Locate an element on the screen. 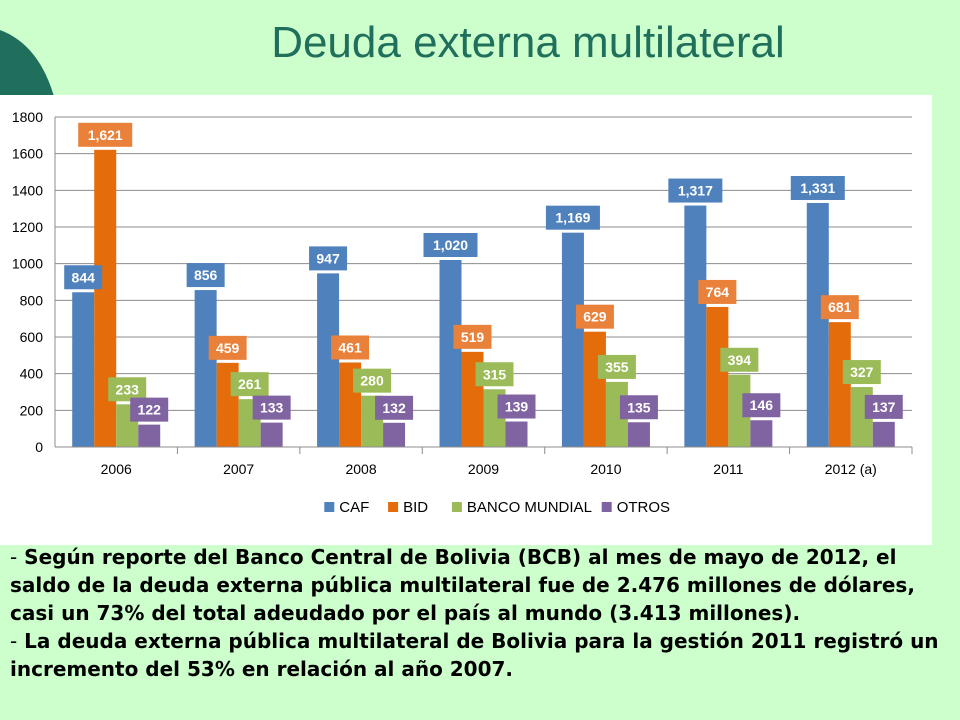  data-label: 315 is located at coordinates (495, 374).